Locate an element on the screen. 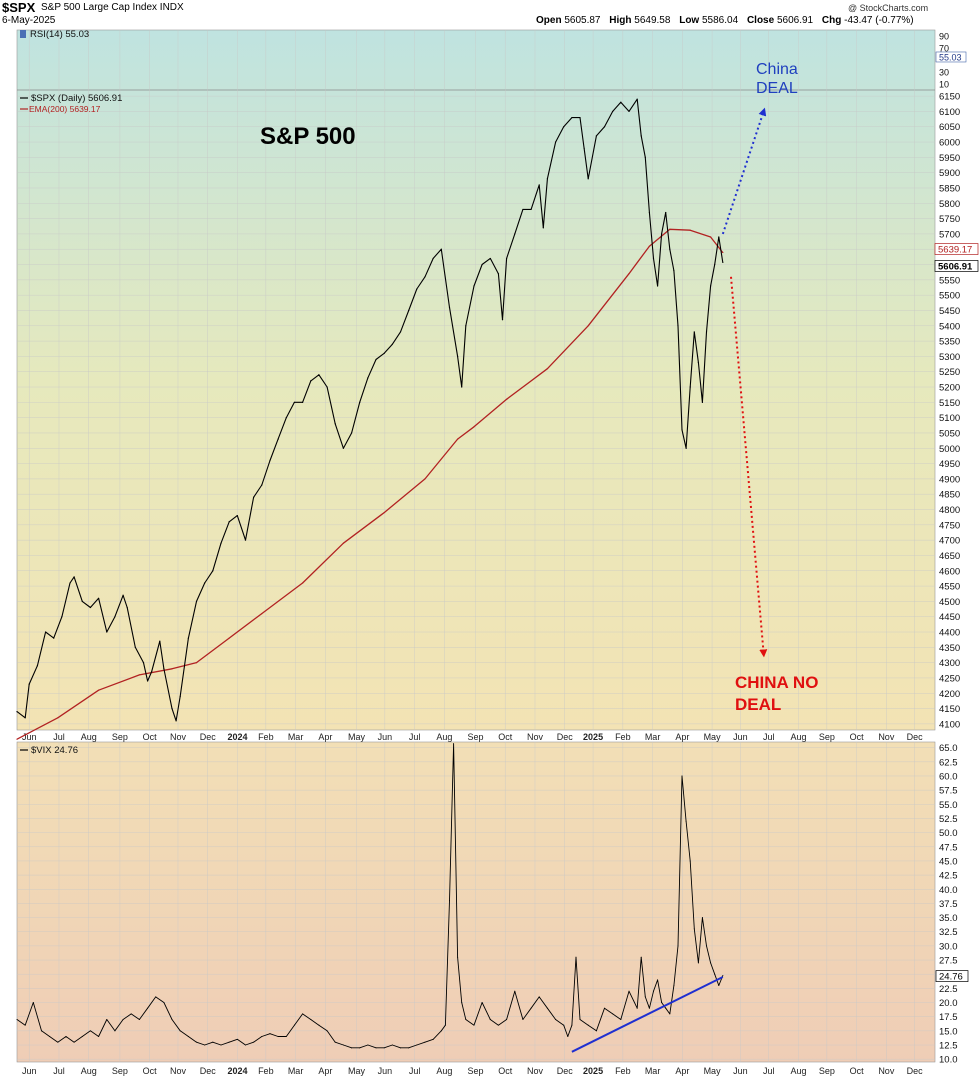 This screenshot has height=1078, width=980. vix-y-tick: 10.0 is located at coordinates (948, 1060).